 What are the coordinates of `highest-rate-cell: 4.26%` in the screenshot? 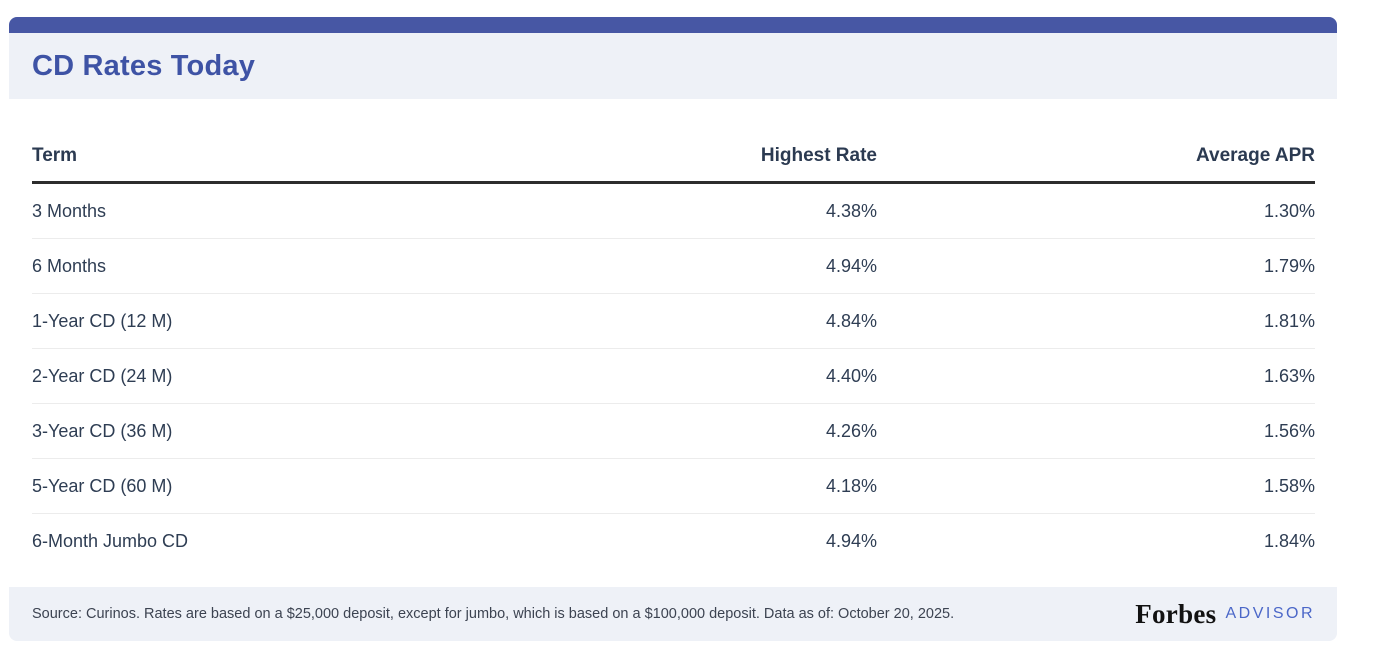 It's located at (851, 430).